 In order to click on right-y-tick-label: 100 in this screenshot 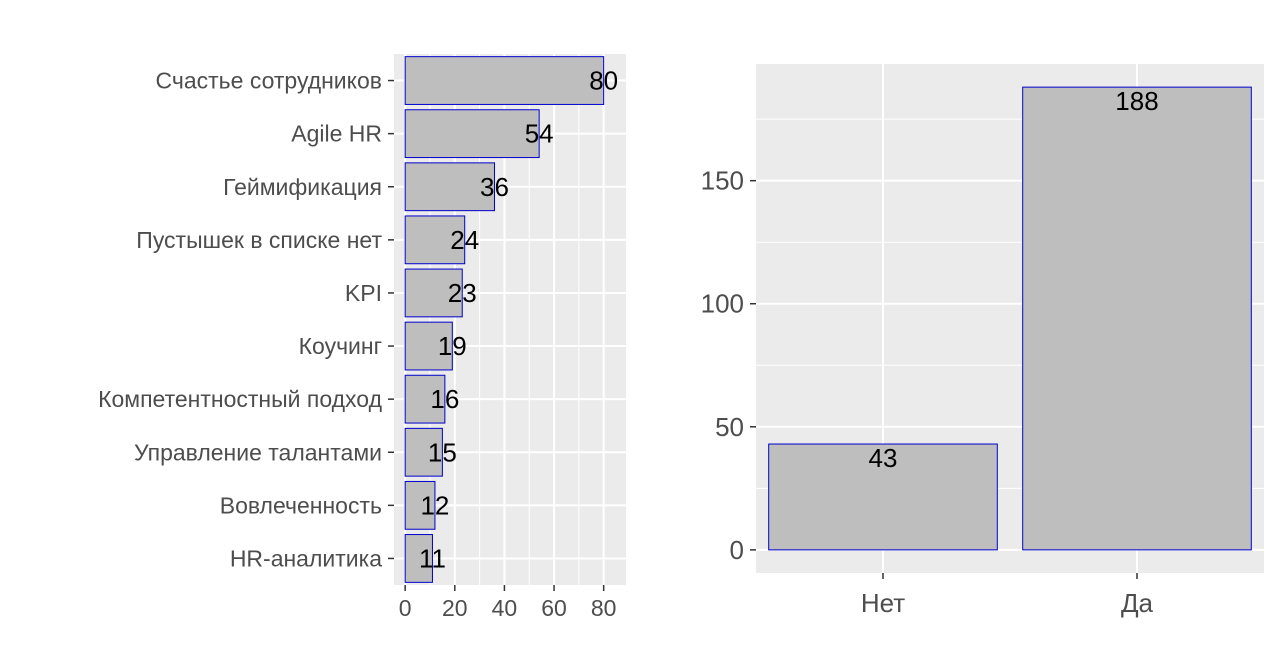, I will do `click(722, 304)`.